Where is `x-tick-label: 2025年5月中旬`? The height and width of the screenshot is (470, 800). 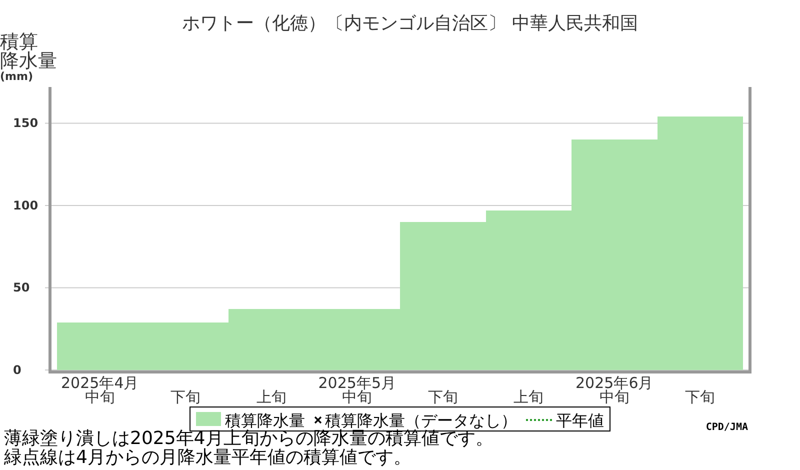
x-tick-label: 2025年5月中旬 is located at coordinates (357, 390).